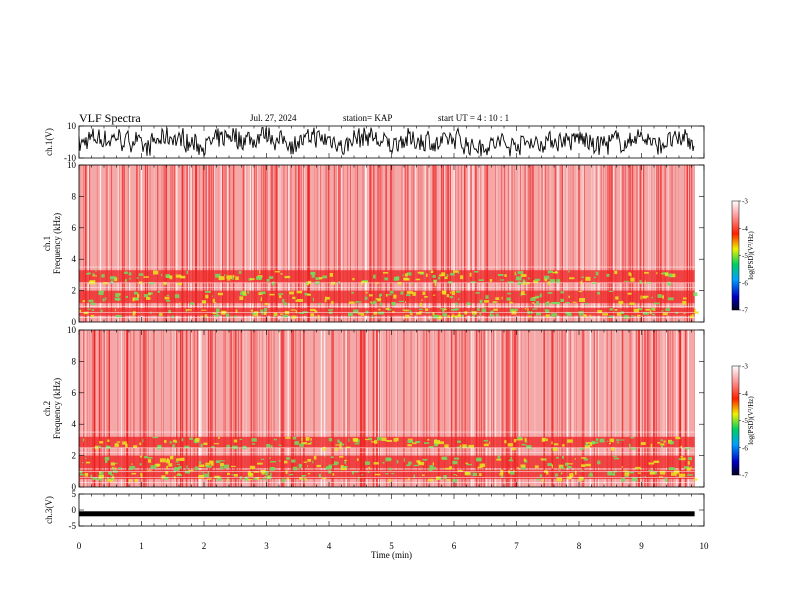 The height and width of the screenshot is (612, 792). Describe the element at coordinates (516, 546) in the screenshot. I see `x-tick-label: 7` at that location.